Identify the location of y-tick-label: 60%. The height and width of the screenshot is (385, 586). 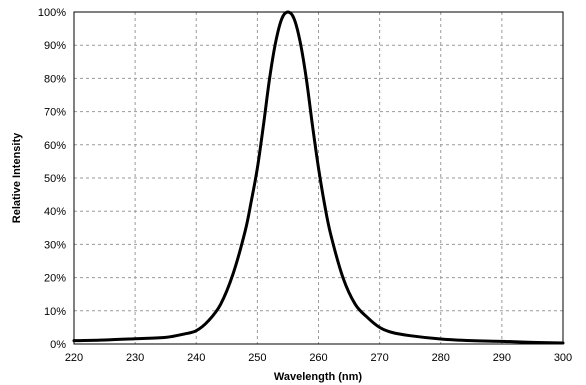
(55, 146).